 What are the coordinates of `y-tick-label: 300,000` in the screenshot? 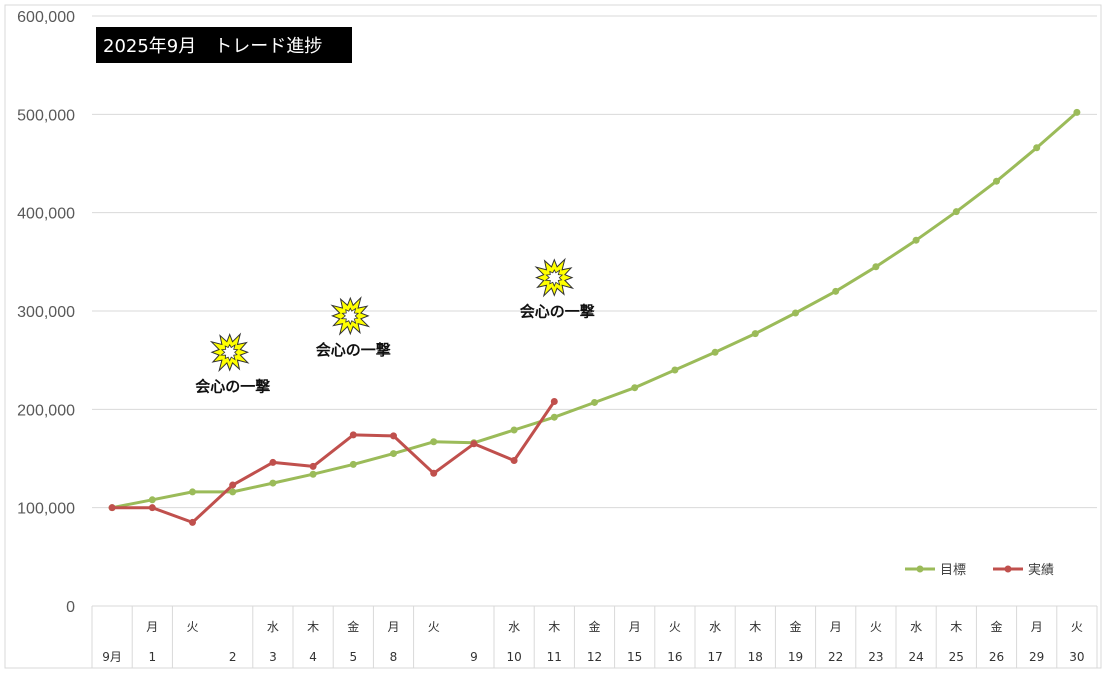 It's located at (46, 312).